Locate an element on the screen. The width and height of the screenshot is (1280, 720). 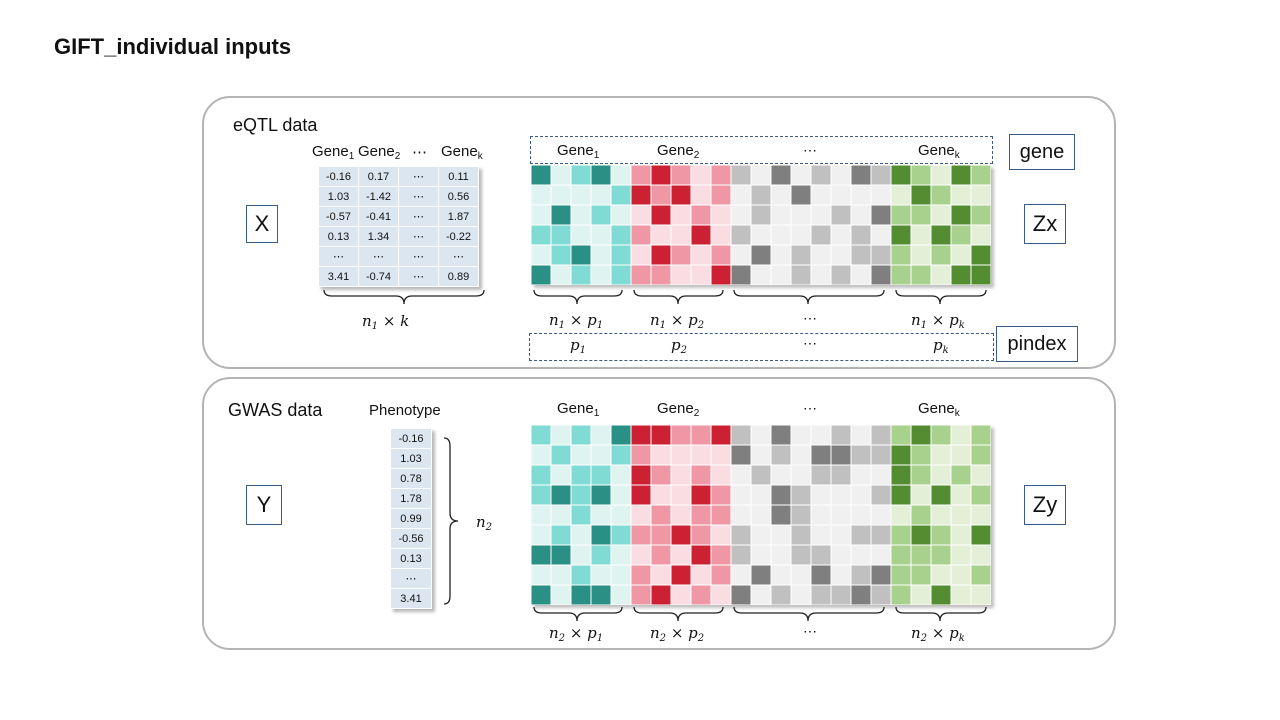
n2-label: n2 is located at coordinates (484, 523).